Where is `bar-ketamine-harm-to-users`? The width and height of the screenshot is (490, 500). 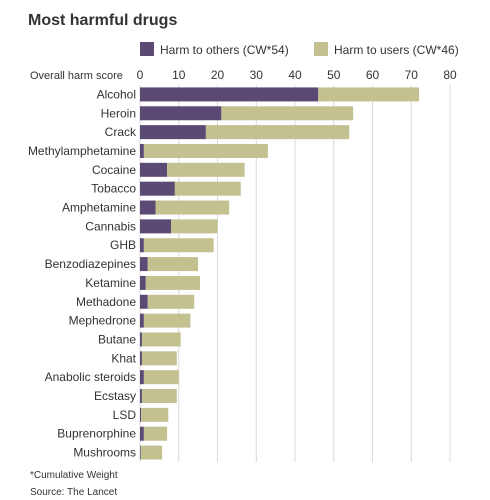 bar-ketamine-harm-to-users is located at coordinates (173, 282).